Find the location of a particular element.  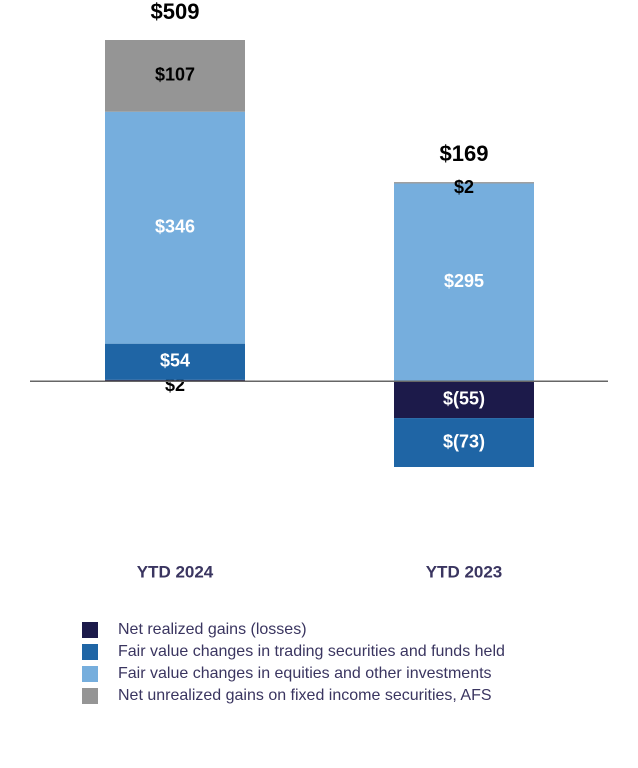

x-tick-label: YTD 2023 is located at coordinates (464, 571).